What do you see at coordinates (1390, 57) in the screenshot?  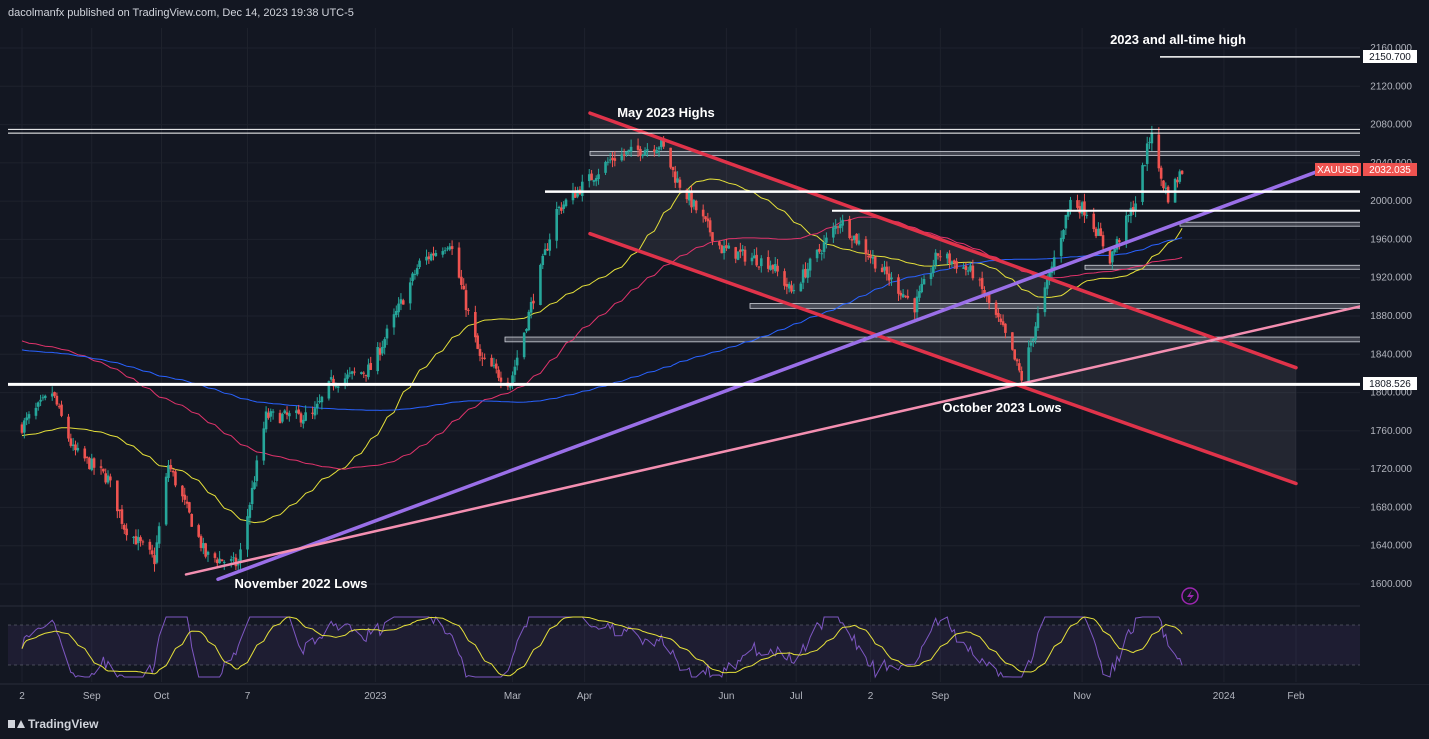 I see `svg-text: 2150.700` at bounding box center [1390, 57].